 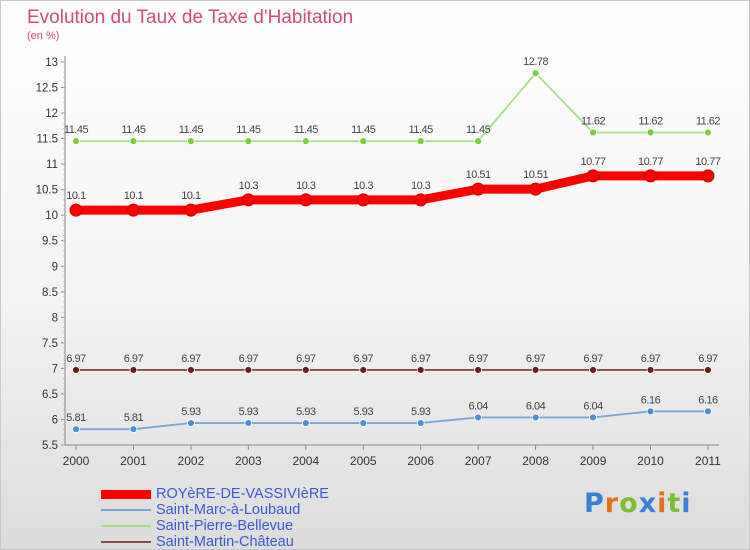 I want to click on y-tick-label: 8.5, so click(x=50, y=293).